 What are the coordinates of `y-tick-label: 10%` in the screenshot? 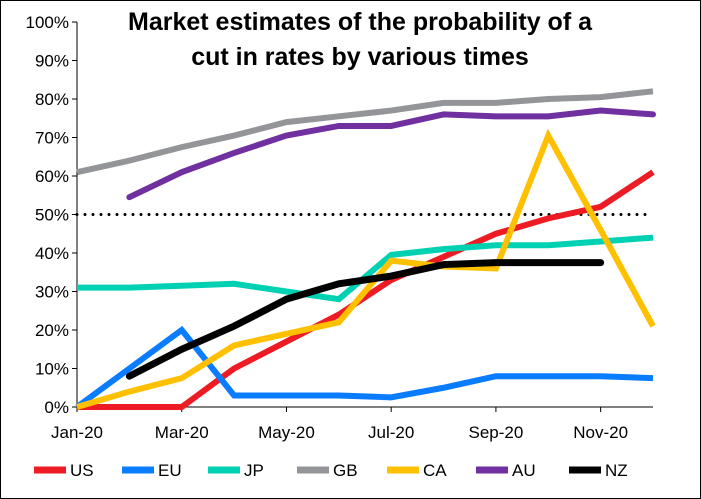 It's located at (52, 369).